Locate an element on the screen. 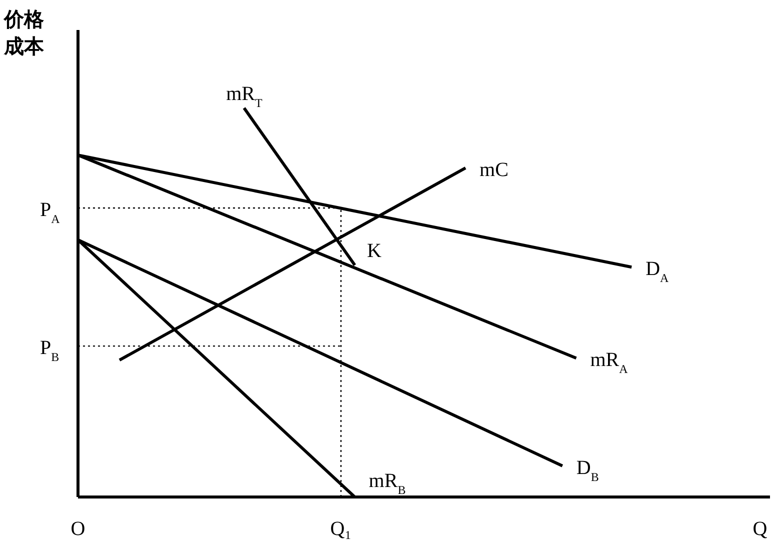  series-label: mC is located at coordinates (494, 169).